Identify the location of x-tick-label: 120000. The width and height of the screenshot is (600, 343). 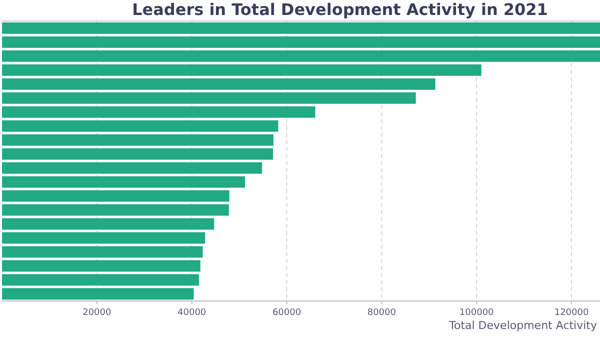
(571, 313).